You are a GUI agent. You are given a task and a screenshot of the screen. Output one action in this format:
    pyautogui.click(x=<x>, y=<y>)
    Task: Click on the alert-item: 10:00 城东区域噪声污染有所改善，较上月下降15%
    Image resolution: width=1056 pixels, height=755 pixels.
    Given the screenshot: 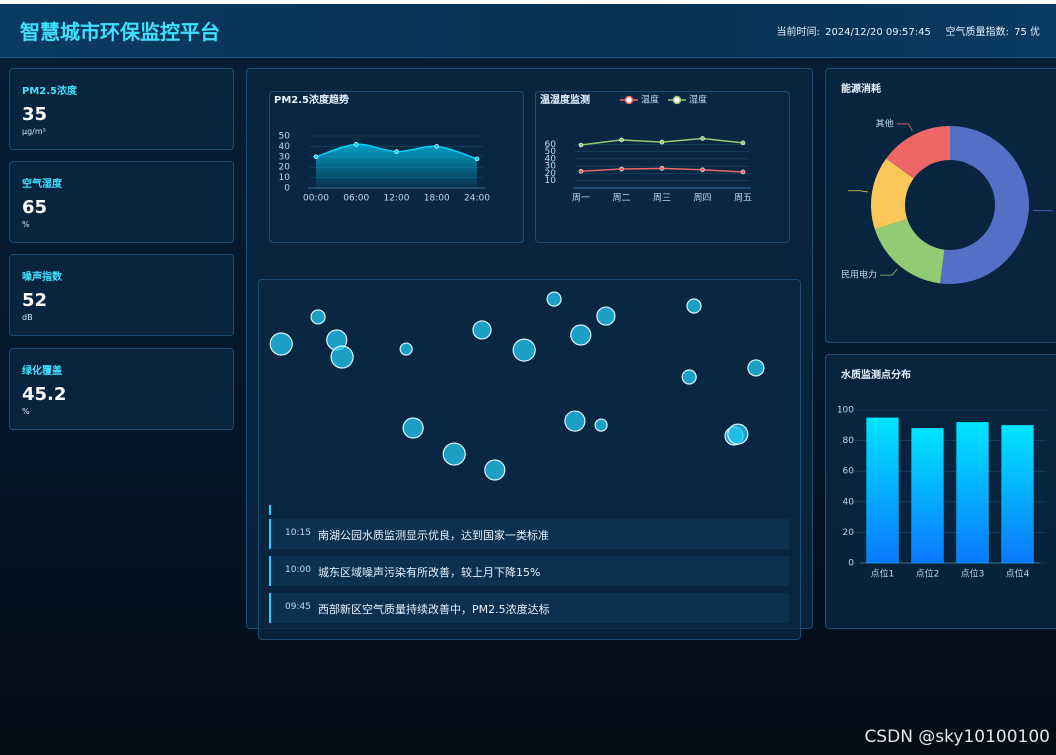 What is the action you would take?
    pyautogui.click(x=529, y=571)
    